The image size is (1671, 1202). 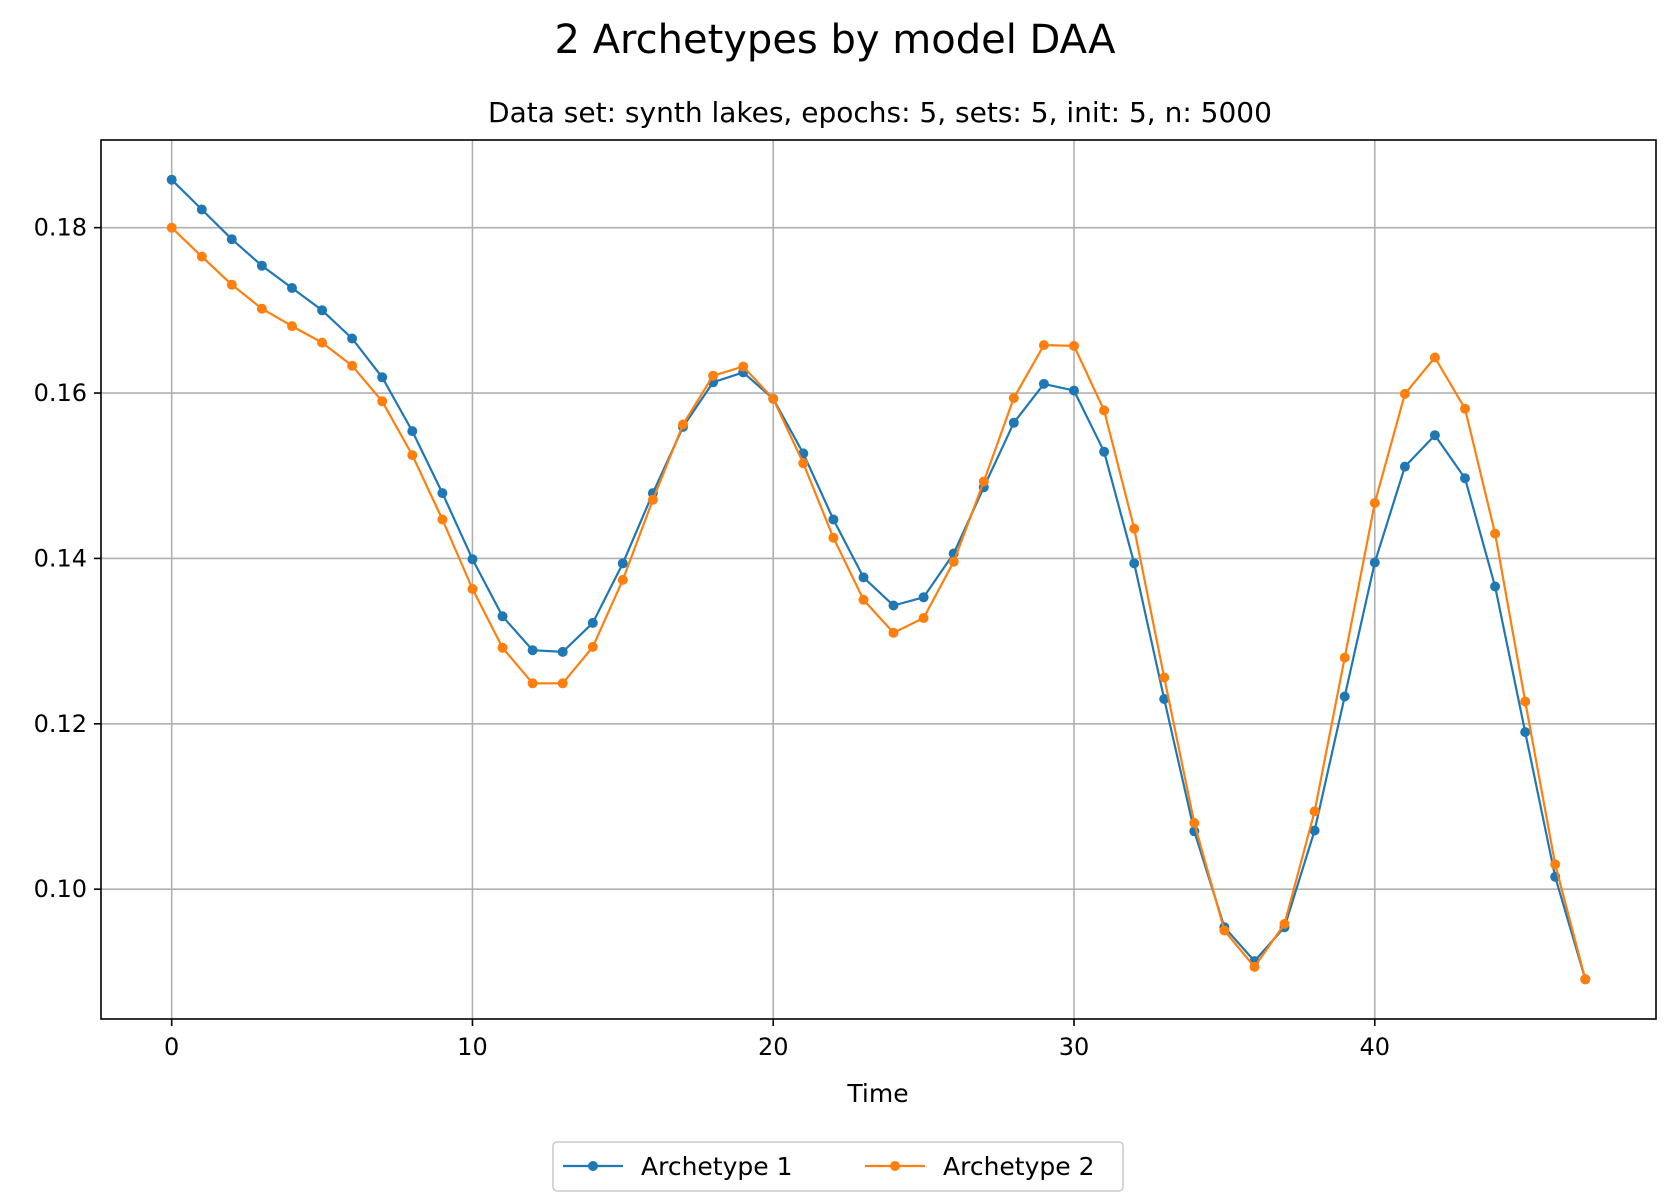 What do you see at coordinates (717, 1166) in the screenshot?
I see `legend-label-archetype-1: Archetype 1` at bounding box center [717, 1166].